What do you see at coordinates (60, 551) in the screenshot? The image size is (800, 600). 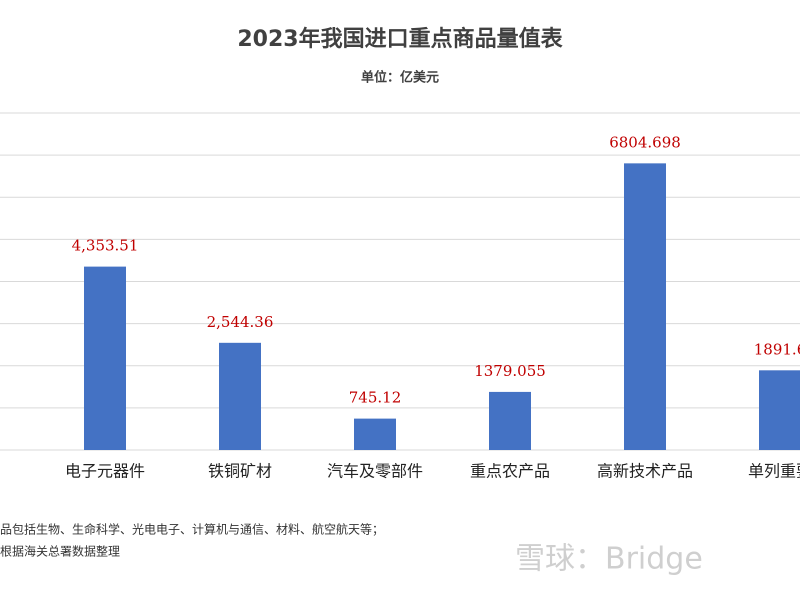 I see `note: 根据海关总署数据整理` at bounding box center [60, 551].